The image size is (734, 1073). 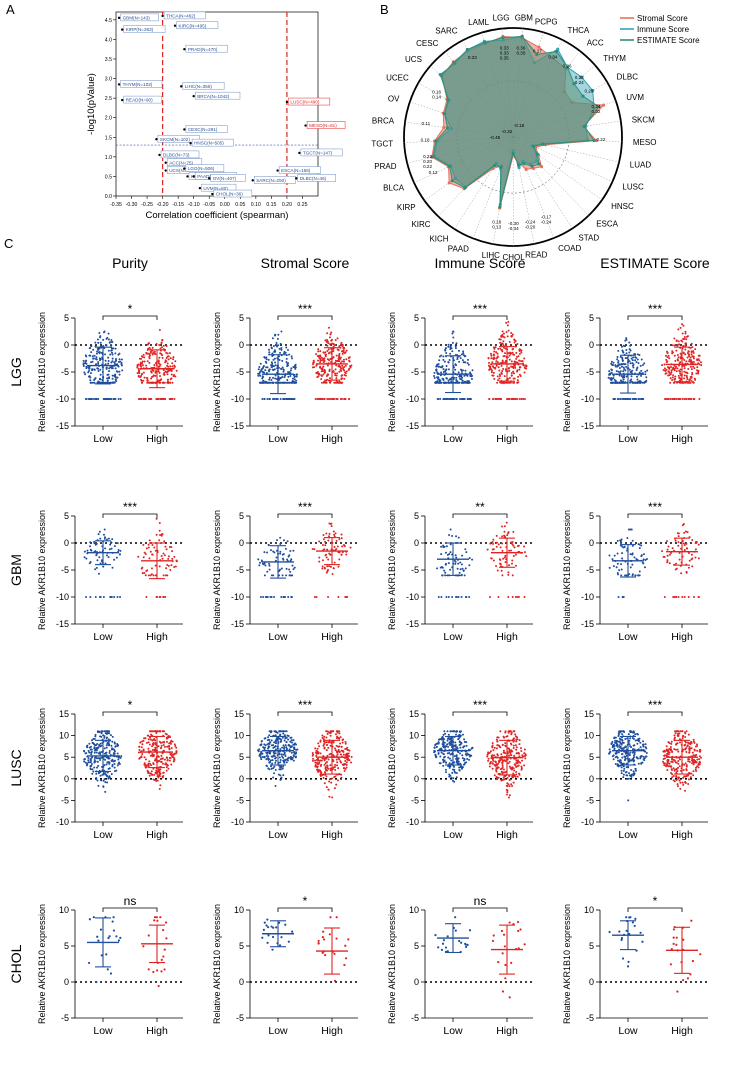 What do you see at coordinates (655, 507) in the screenshot?
I see `significance-label: ***` at bounding box center [655, 507].